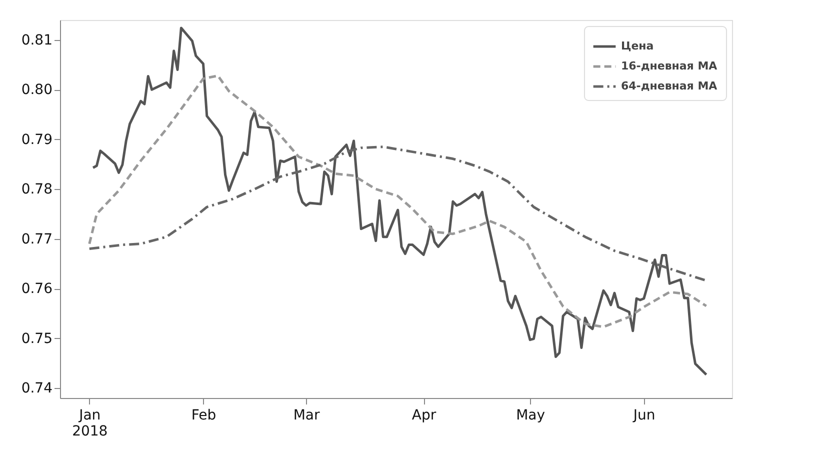  Describe the element at coordinates (531, 416) in the screenshot. I see `x-tick-label: May` at that location.